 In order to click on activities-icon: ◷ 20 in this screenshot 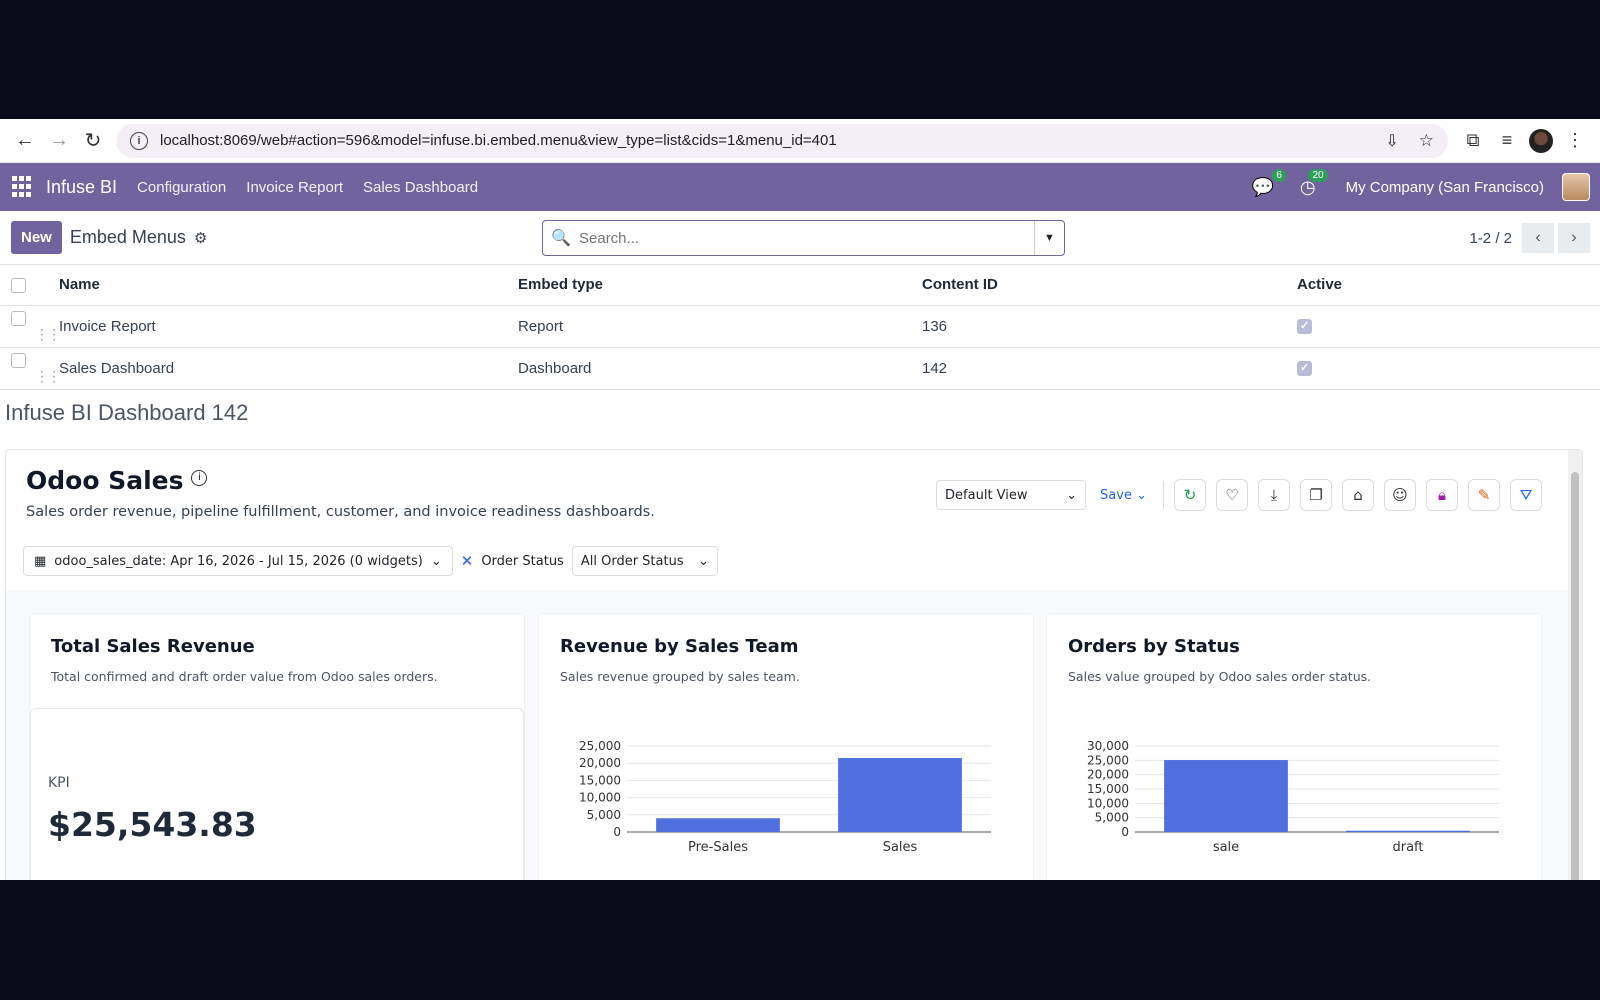, I will do `click(1314, 183)`.